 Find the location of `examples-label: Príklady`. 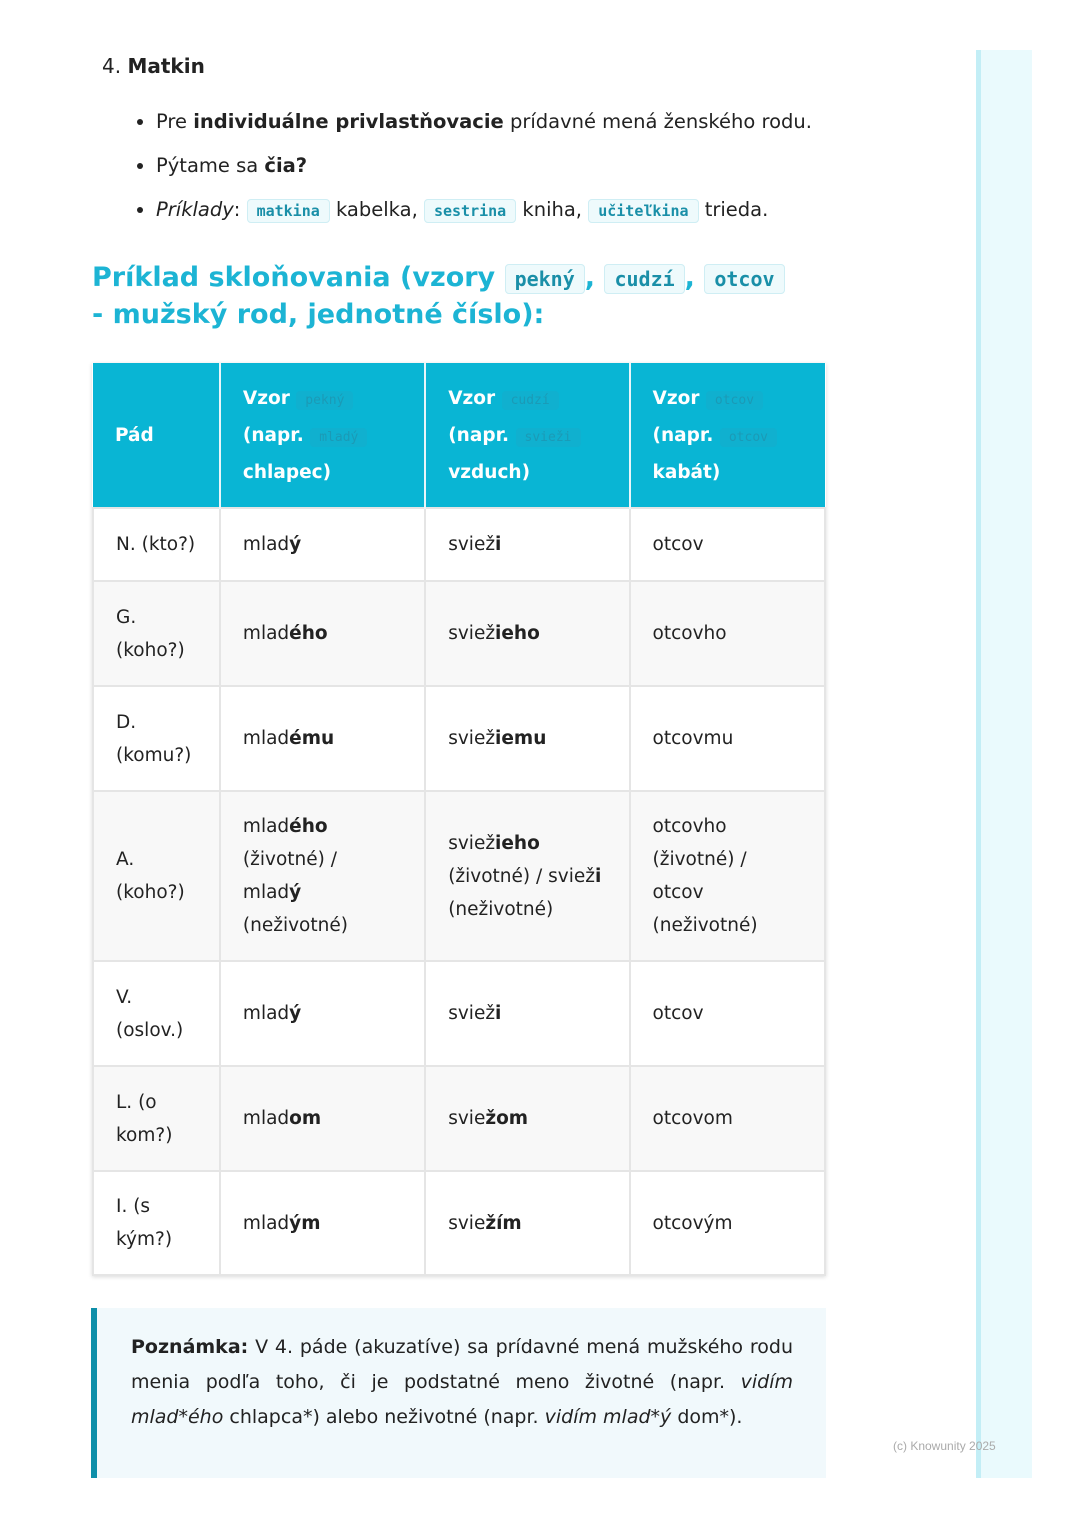

examples-label: Príklady is located at coordinates (195, 209).